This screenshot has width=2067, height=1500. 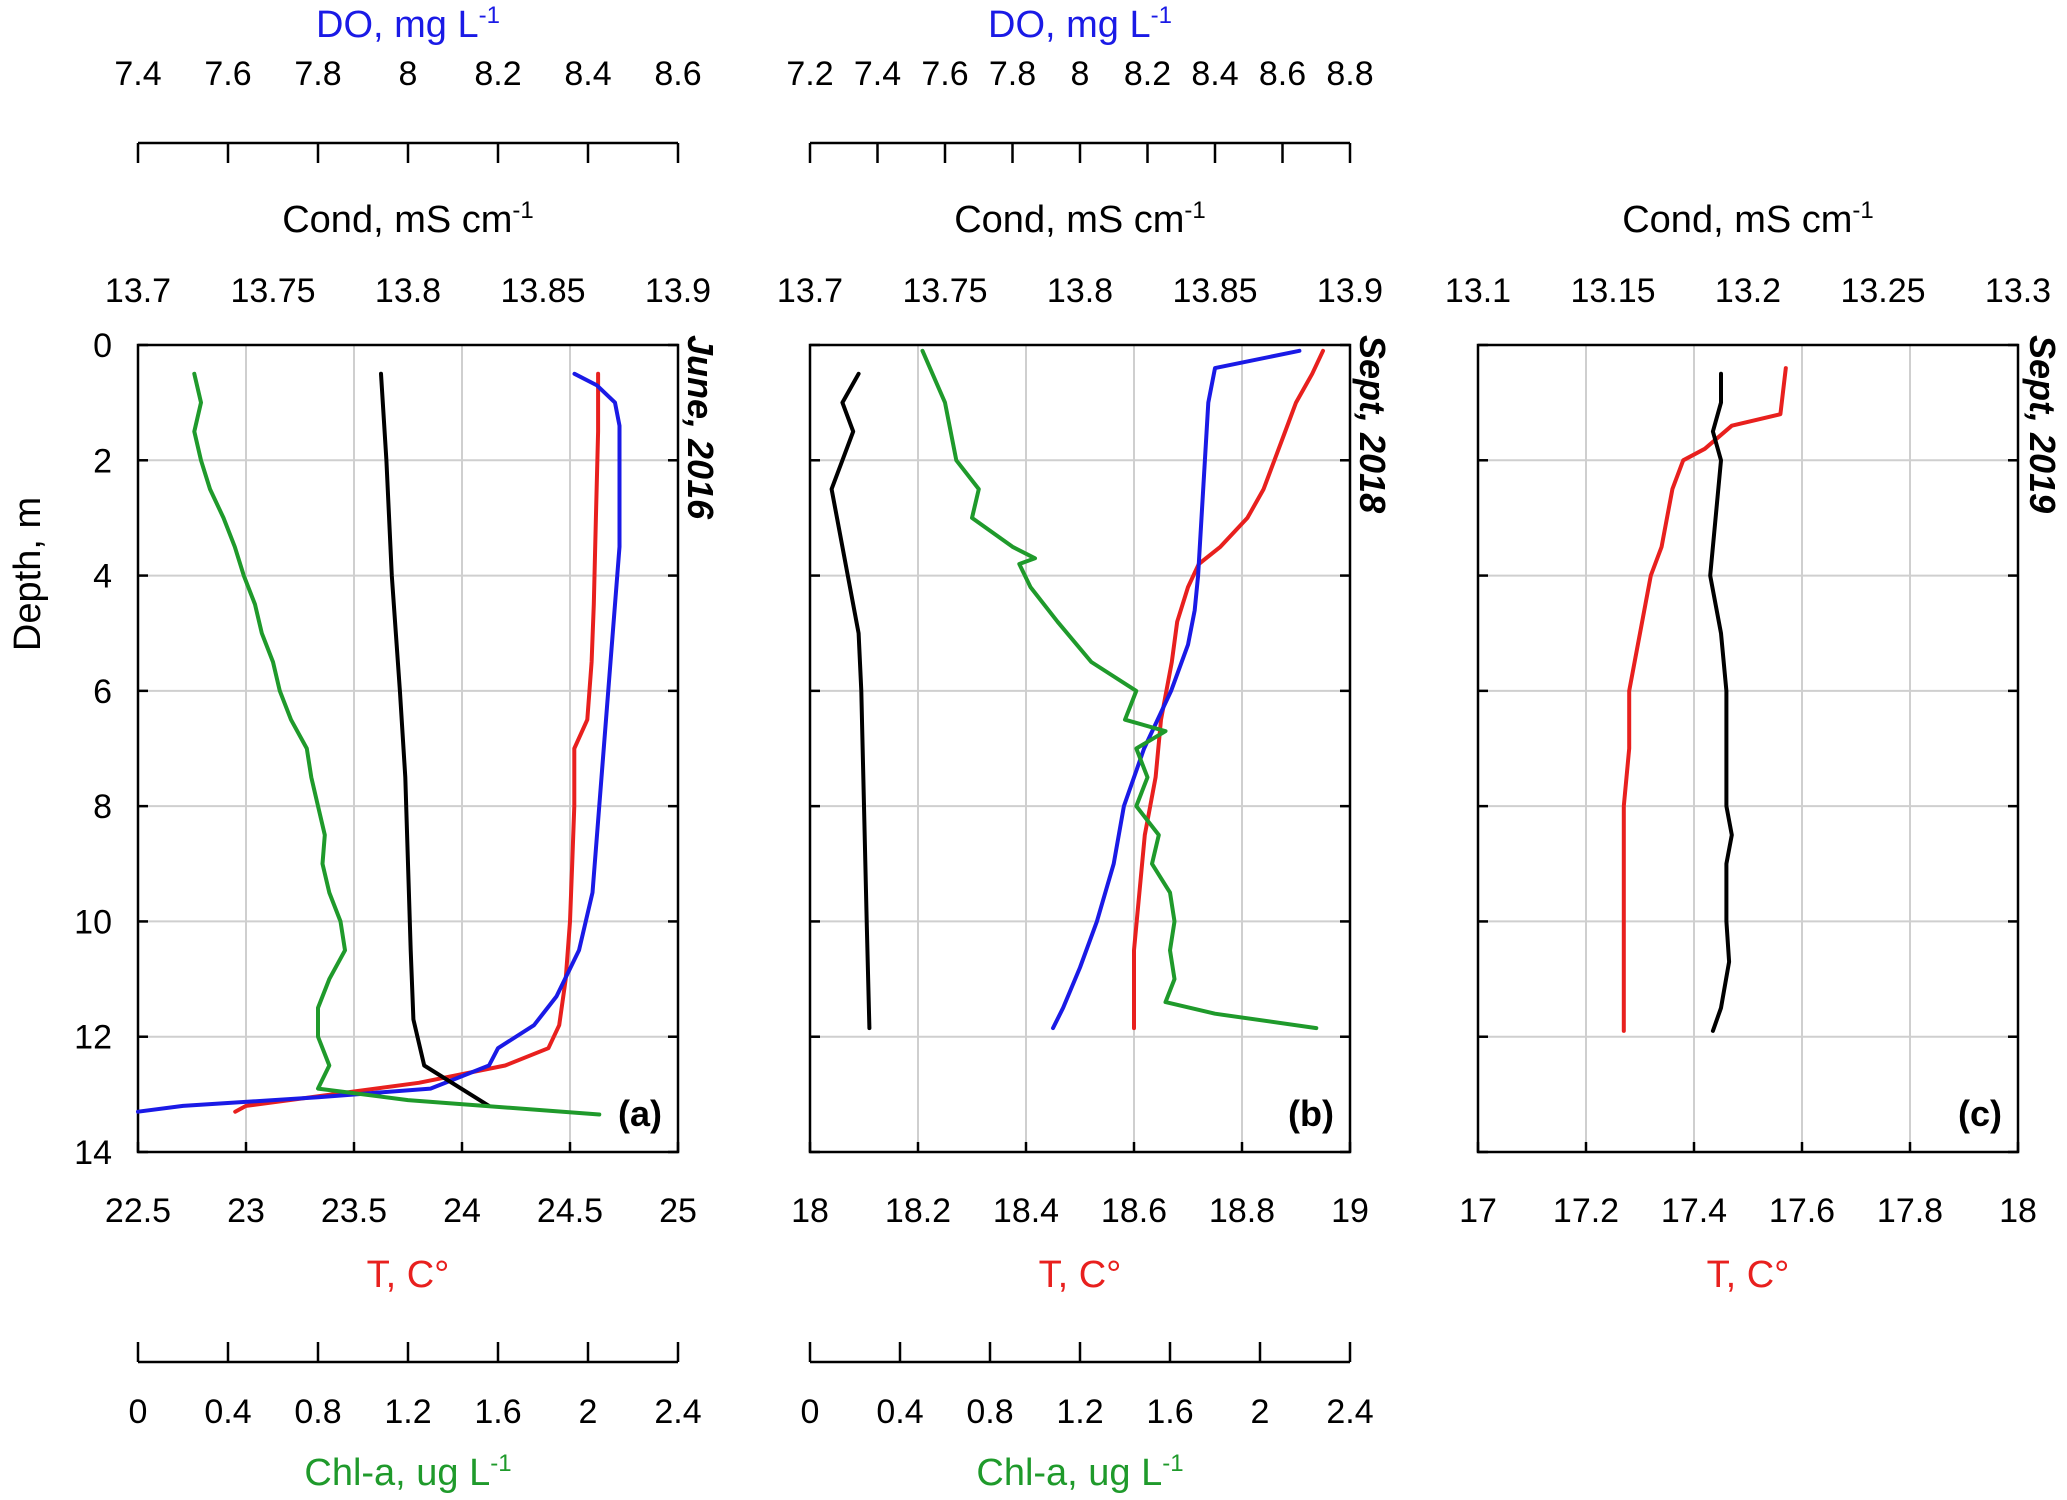 I want to click on t-tick-label: 25, so click(x=678, y=1211).